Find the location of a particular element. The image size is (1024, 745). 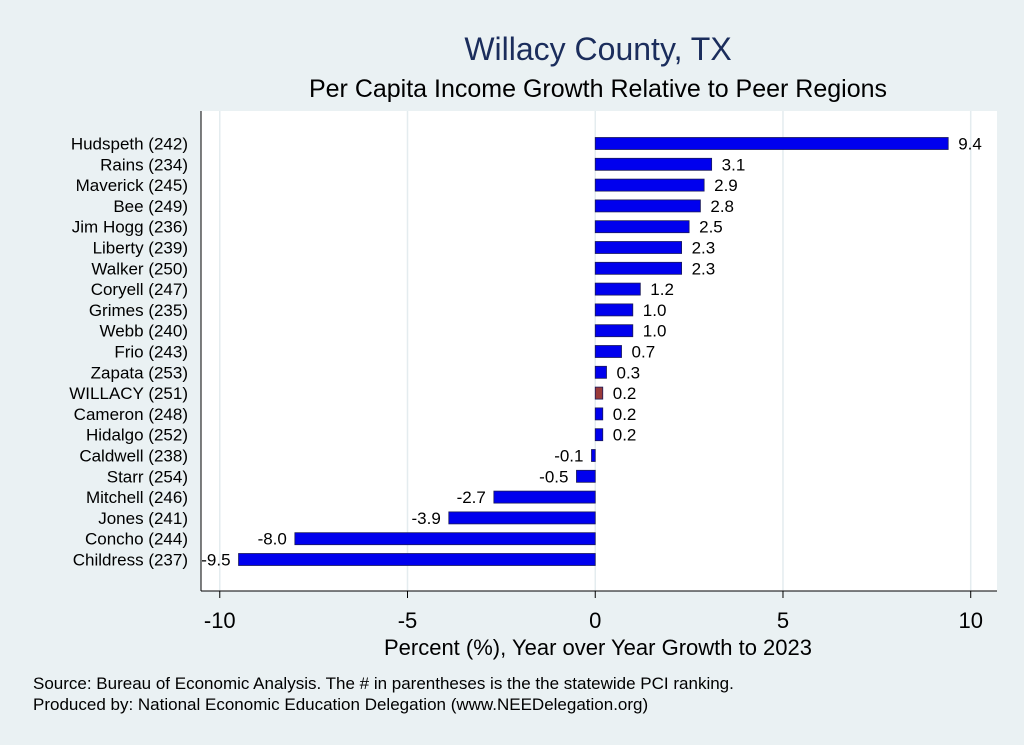

value-label: 3.1 is located at coordinates (734, 164).